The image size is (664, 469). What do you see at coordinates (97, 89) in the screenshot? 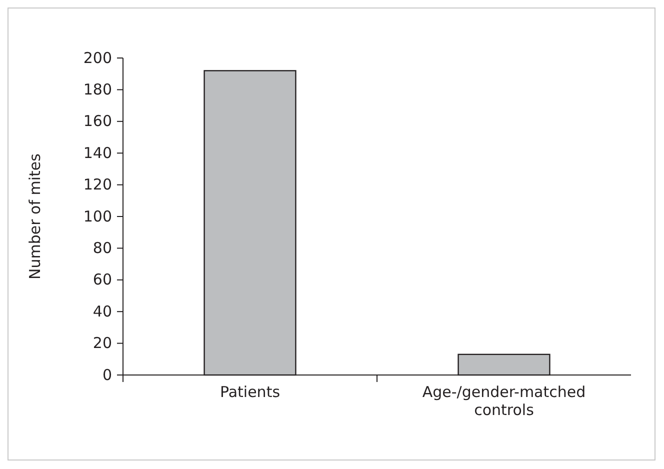
I see `y-tick-label: 180` at bounding box center [97, 89].